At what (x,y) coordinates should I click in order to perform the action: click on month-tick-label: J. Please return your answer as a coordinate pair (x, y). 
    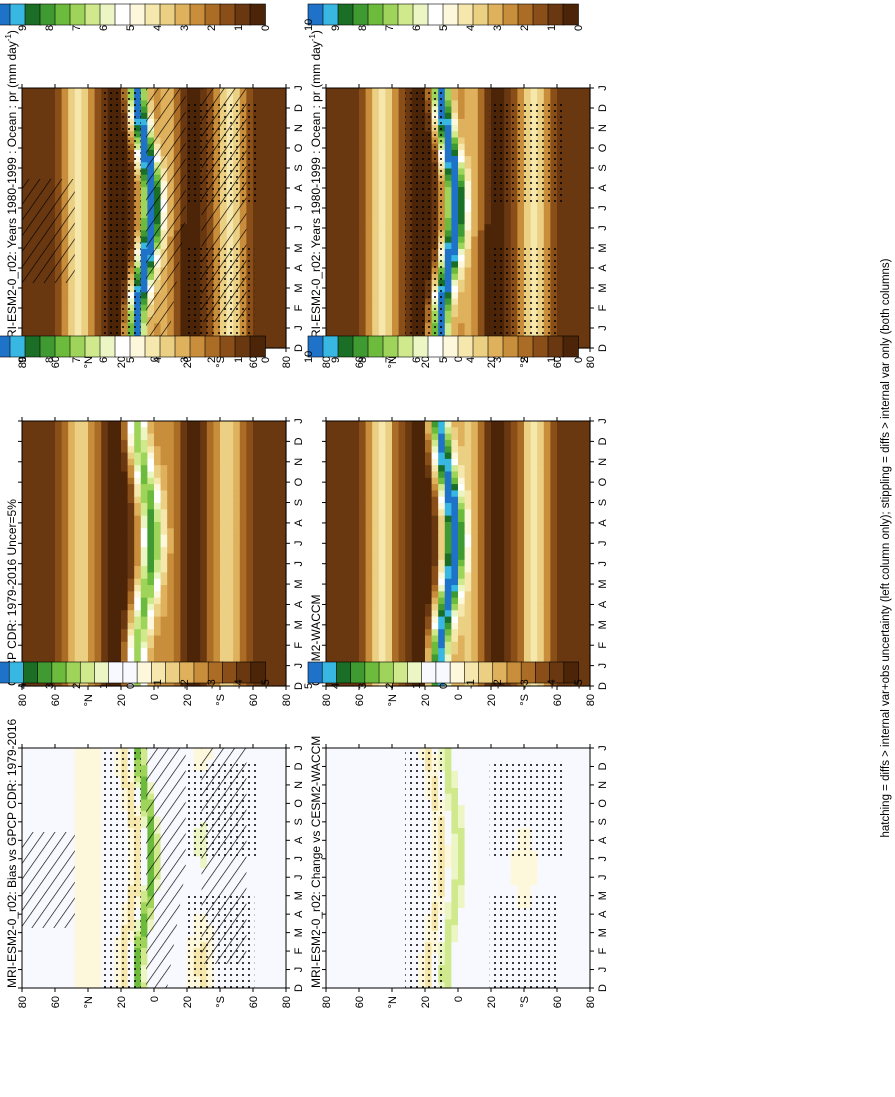
    Looking at the image, I should click on (299, 228).